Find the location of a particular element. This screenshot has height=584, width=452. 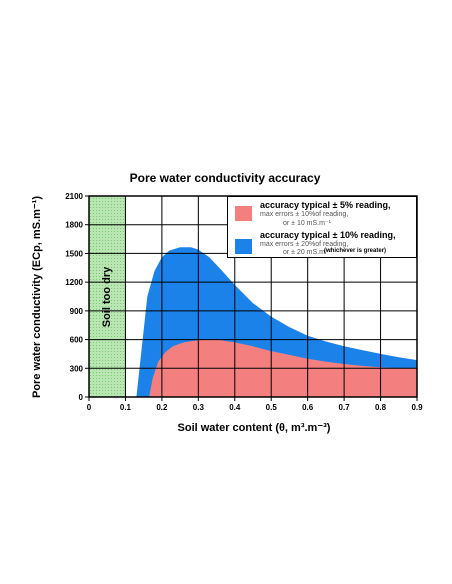

chart-title: Pore water conductivity accuracy is located at coordinates (225, 178).